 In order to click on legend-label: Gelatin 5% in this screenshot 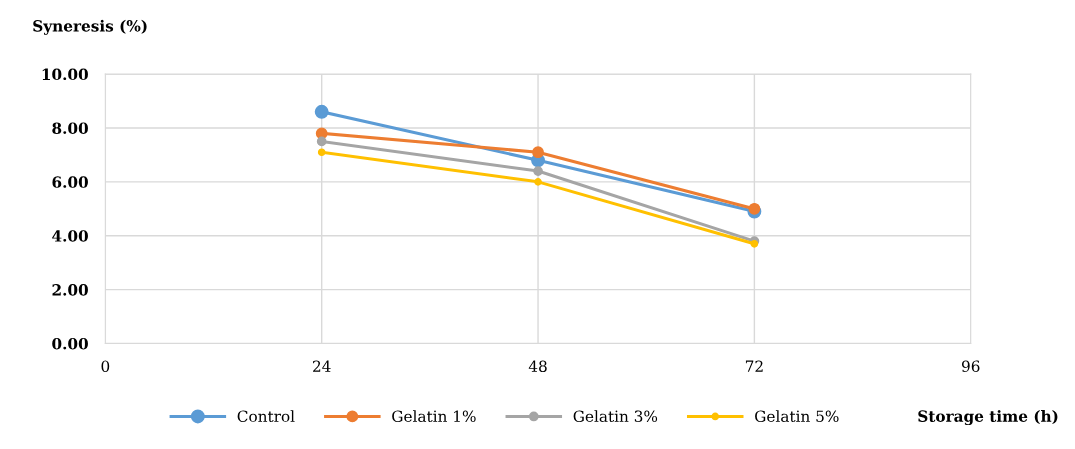, I will do `click(797, 416)`.